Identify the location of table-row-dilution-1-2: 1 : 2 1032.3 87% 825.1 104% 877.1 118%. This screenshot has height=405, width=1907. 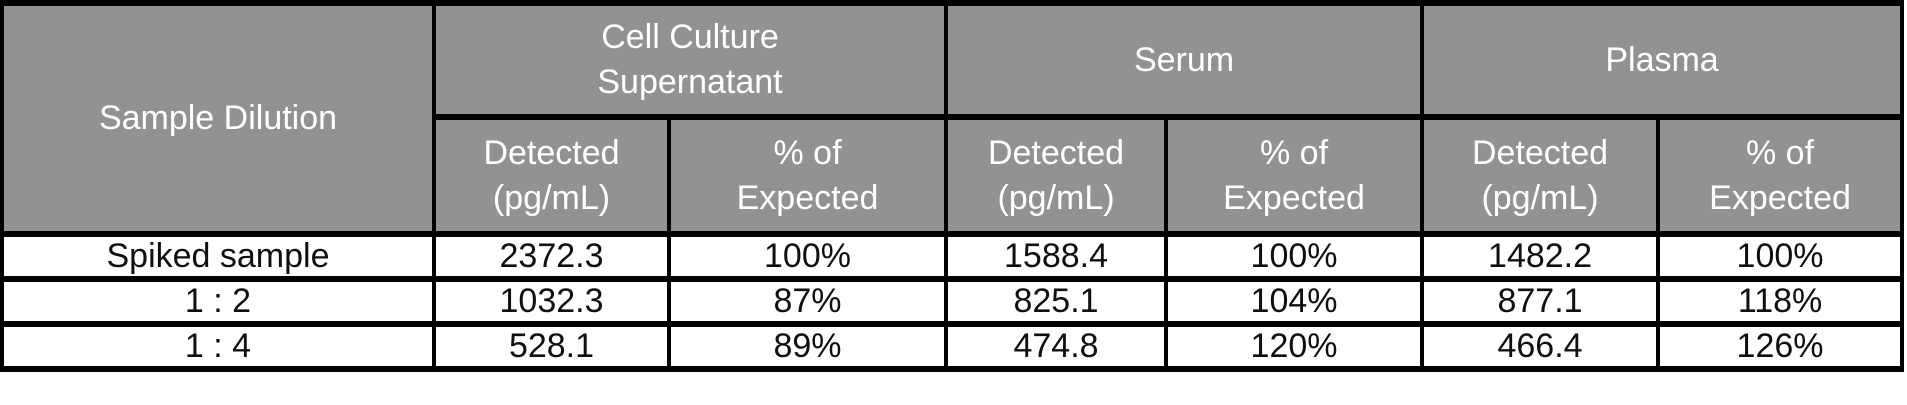
(952, 301).